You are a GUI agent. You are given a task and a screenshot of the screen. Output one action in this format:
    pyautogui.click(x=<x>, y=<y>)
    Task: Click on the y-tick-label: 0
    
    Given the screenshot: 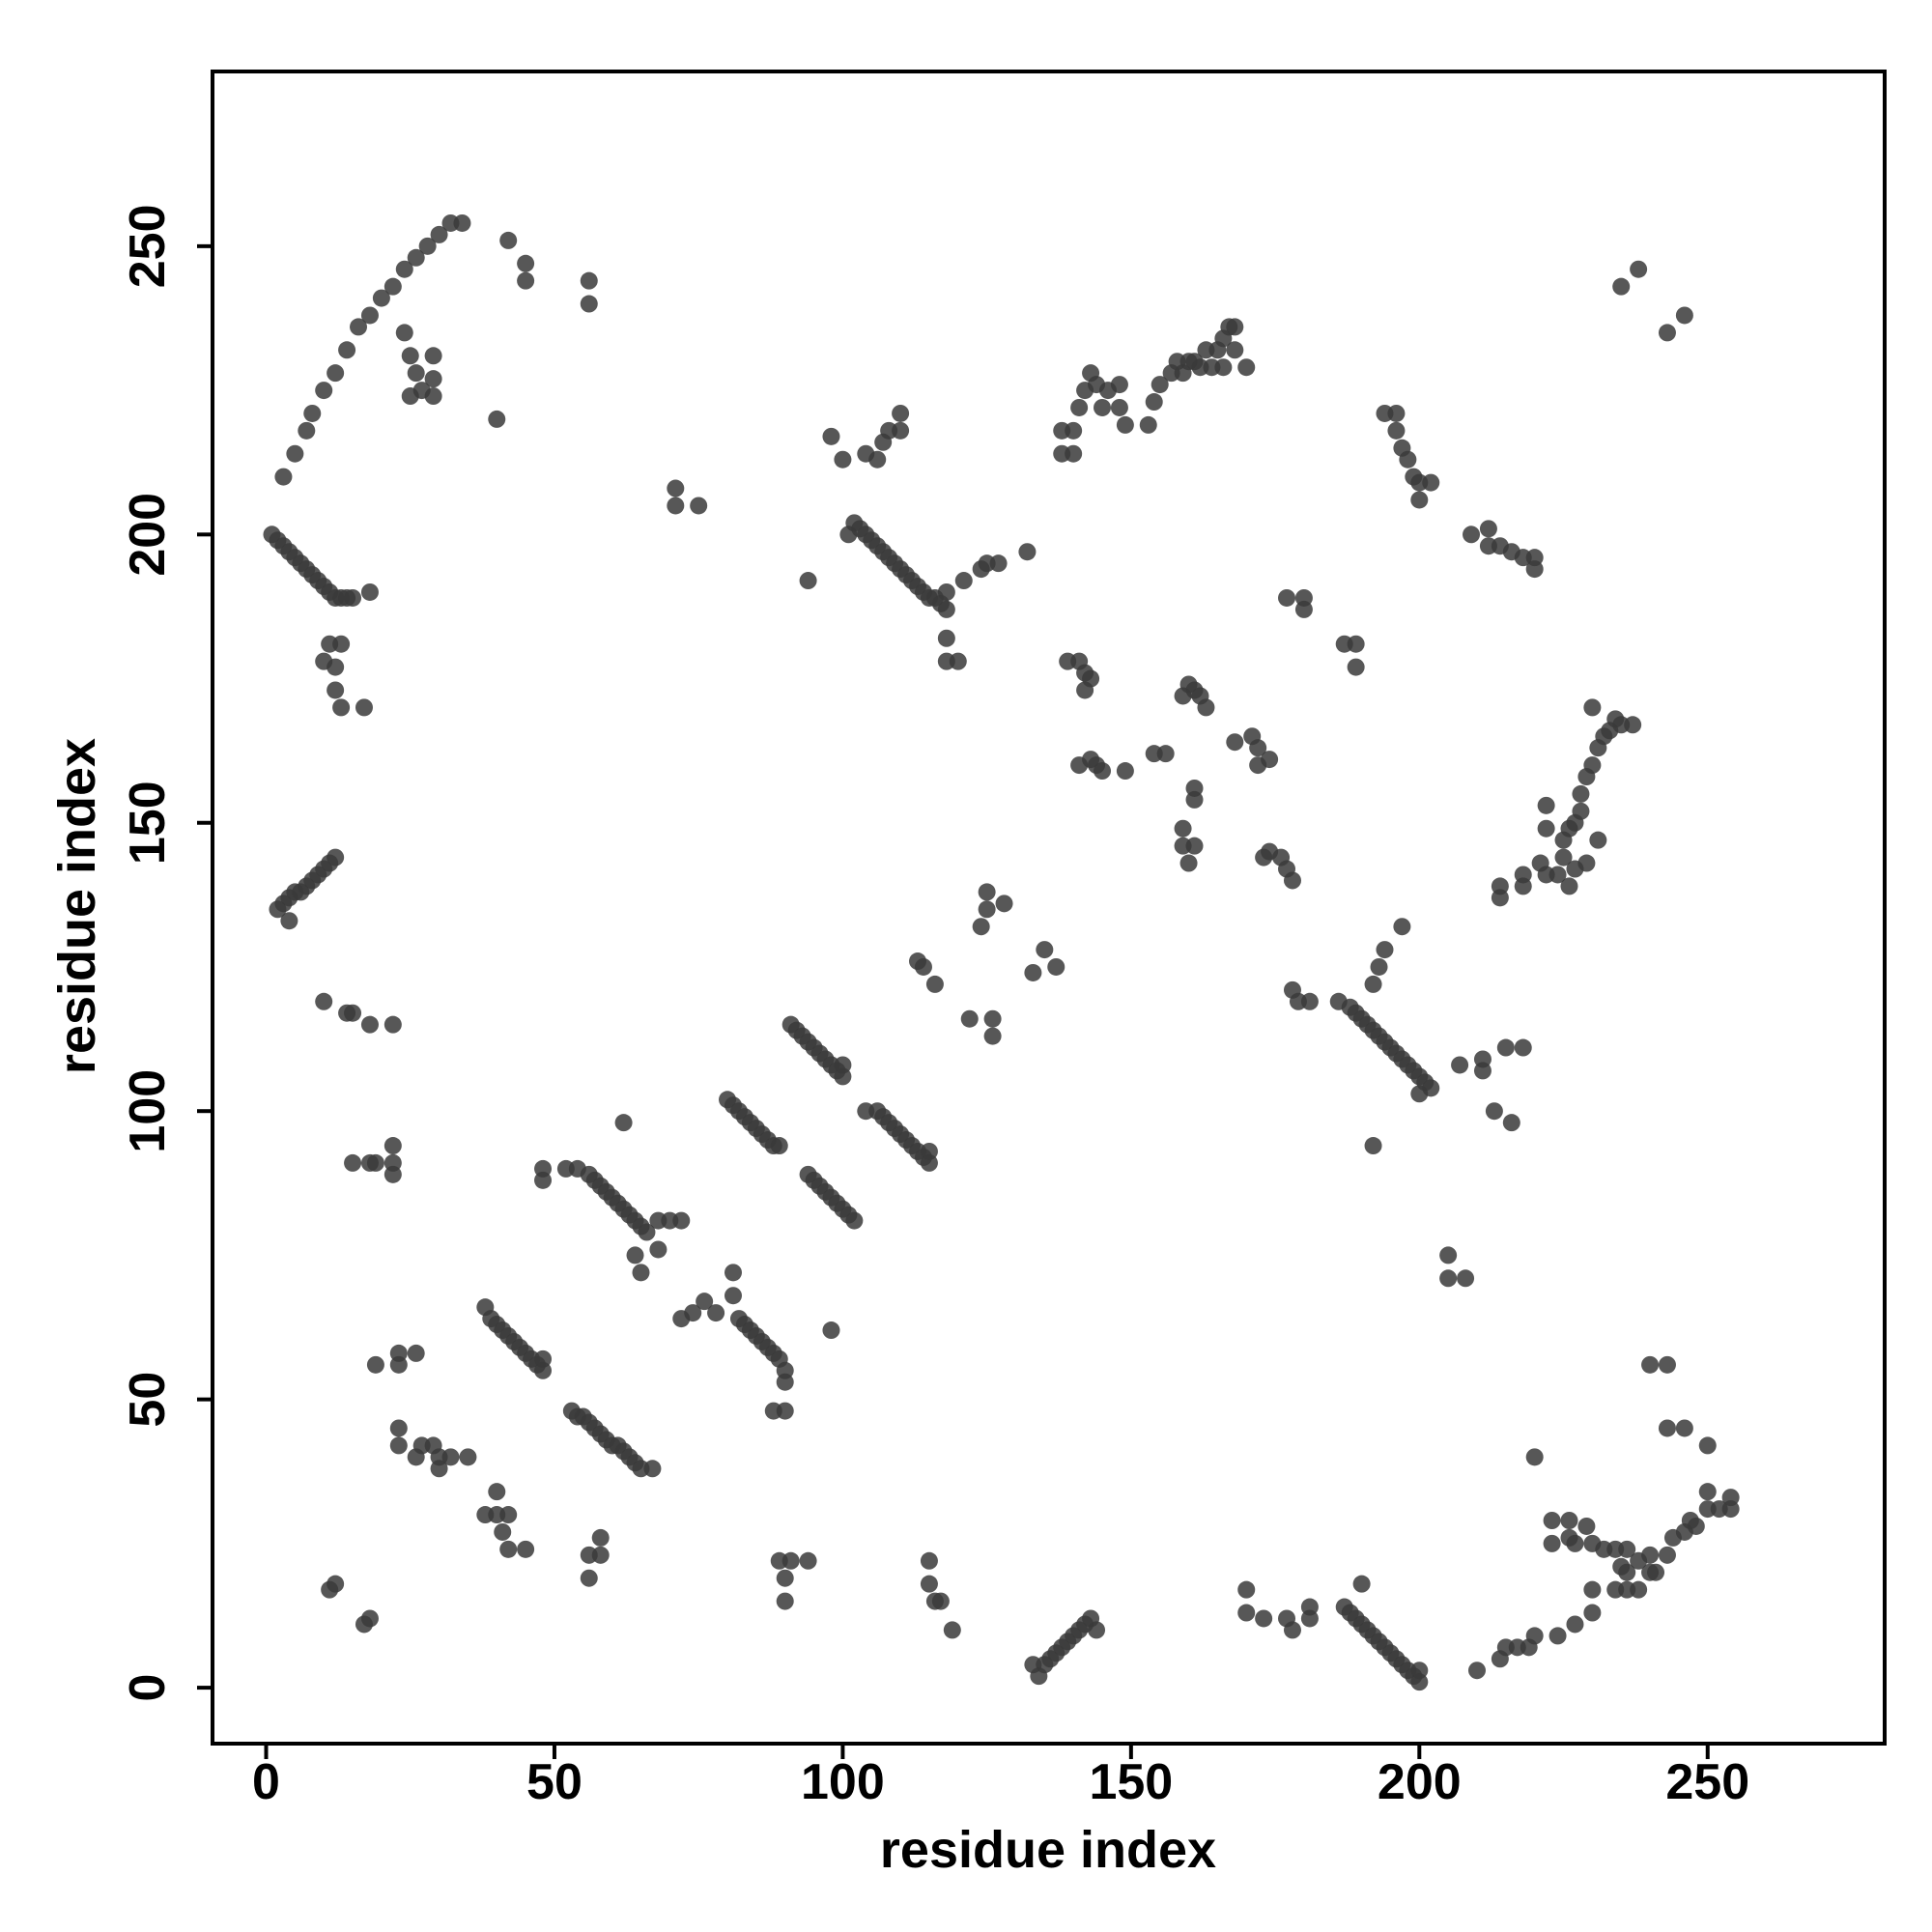 What is the action you would take?
    pyautogui.click(x=148, y=1688)
    